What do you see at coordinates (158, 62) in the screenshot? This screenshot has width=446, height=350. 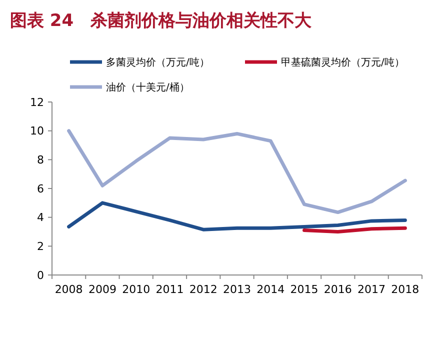 I see `legend-label: 多菌灵均价（万元/吨）` at bounding box center [158, 62].